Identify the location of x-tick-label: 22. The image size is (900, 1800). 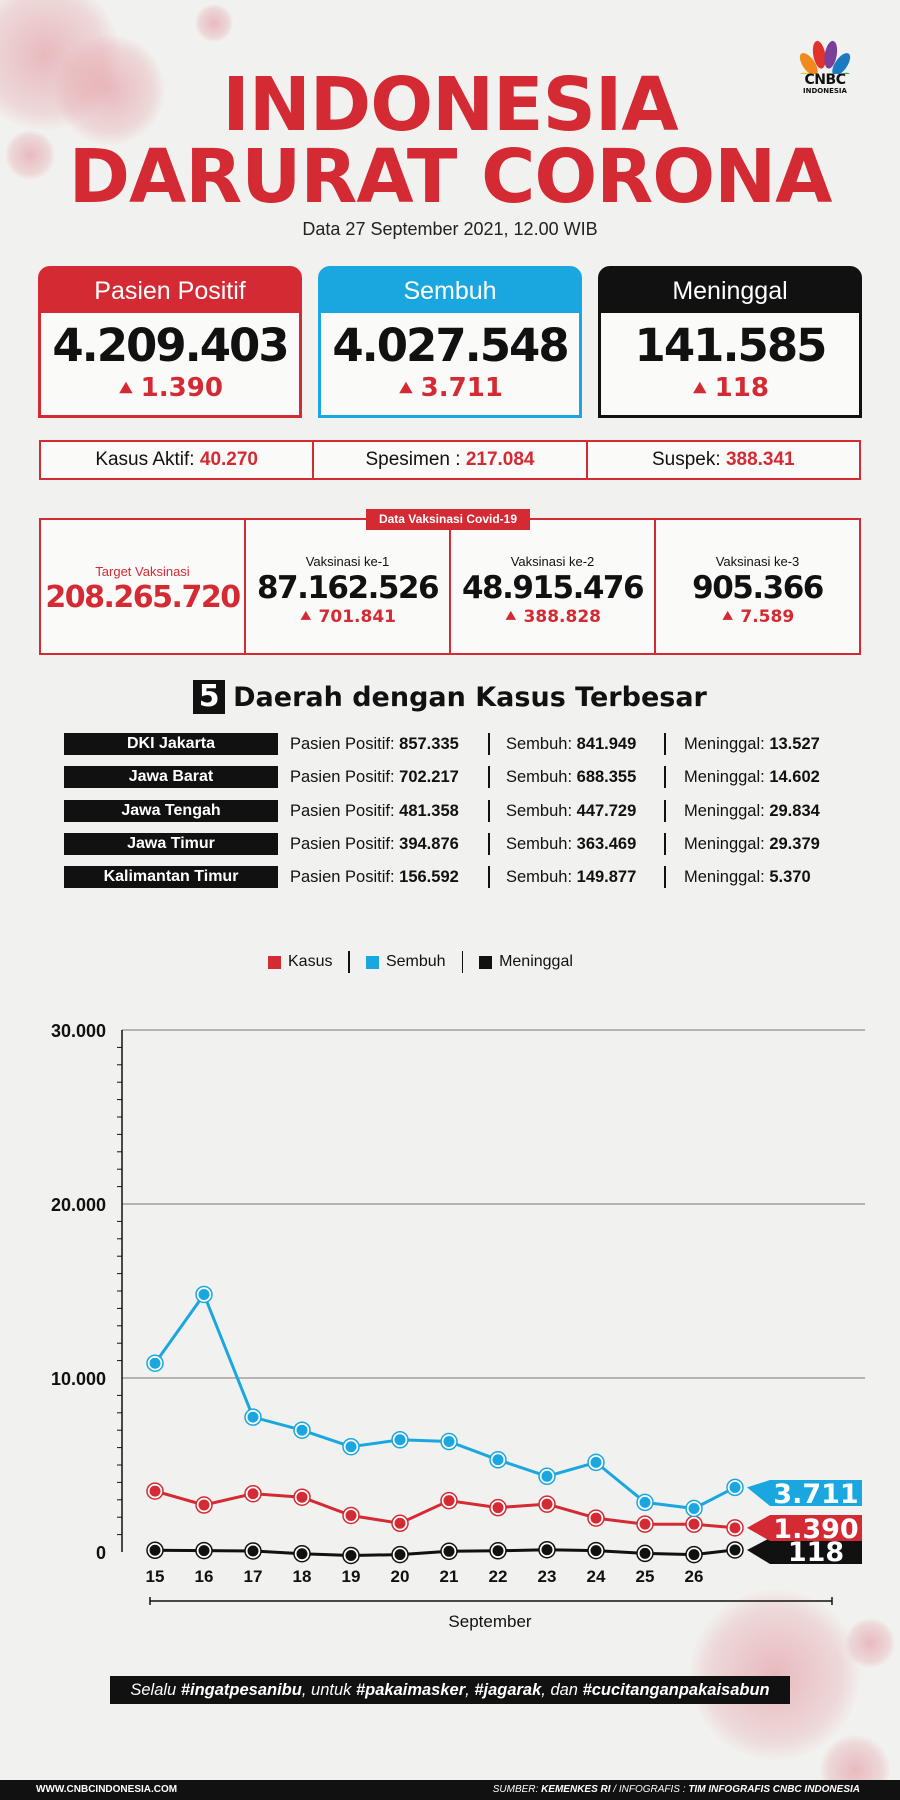
(498, 1576).